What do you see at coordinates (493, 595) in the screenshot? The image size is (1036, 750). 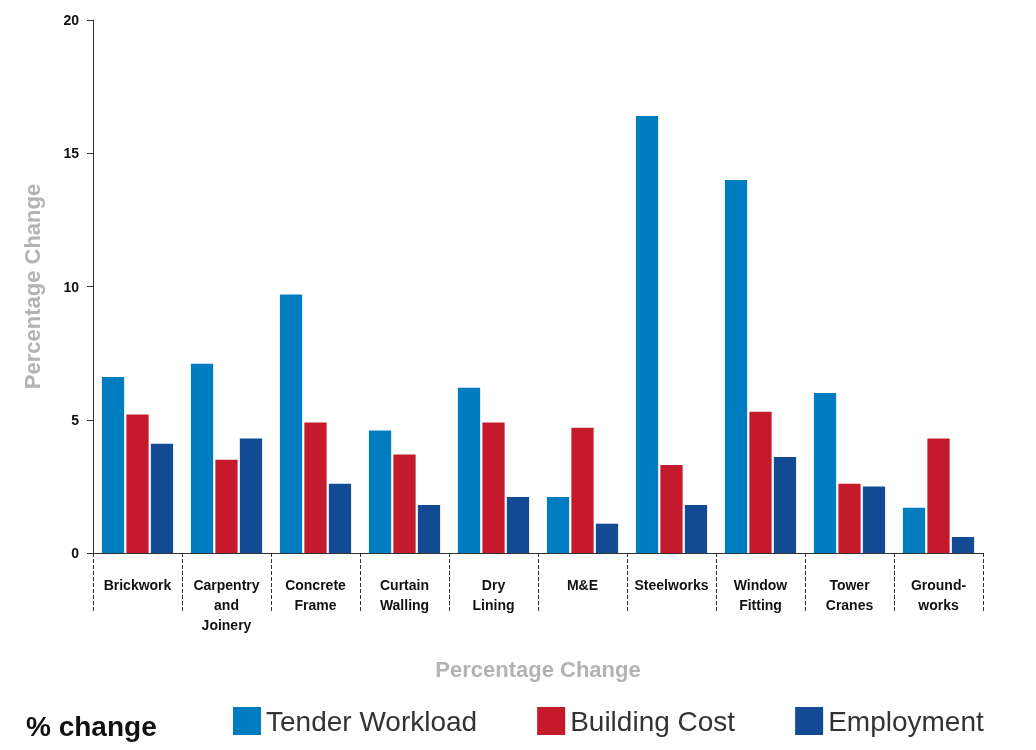 I see `x-tick-label: Dry Lining` at bounding box center [493, 595].